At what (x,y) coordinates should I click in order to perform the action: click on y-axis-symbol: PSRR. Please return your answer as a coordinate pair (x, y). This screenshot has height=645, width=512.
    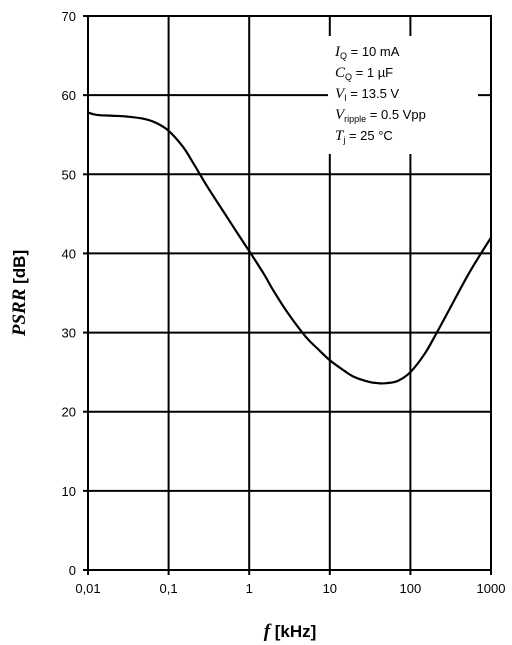
    Looking at the image, I should click on (19, 313).